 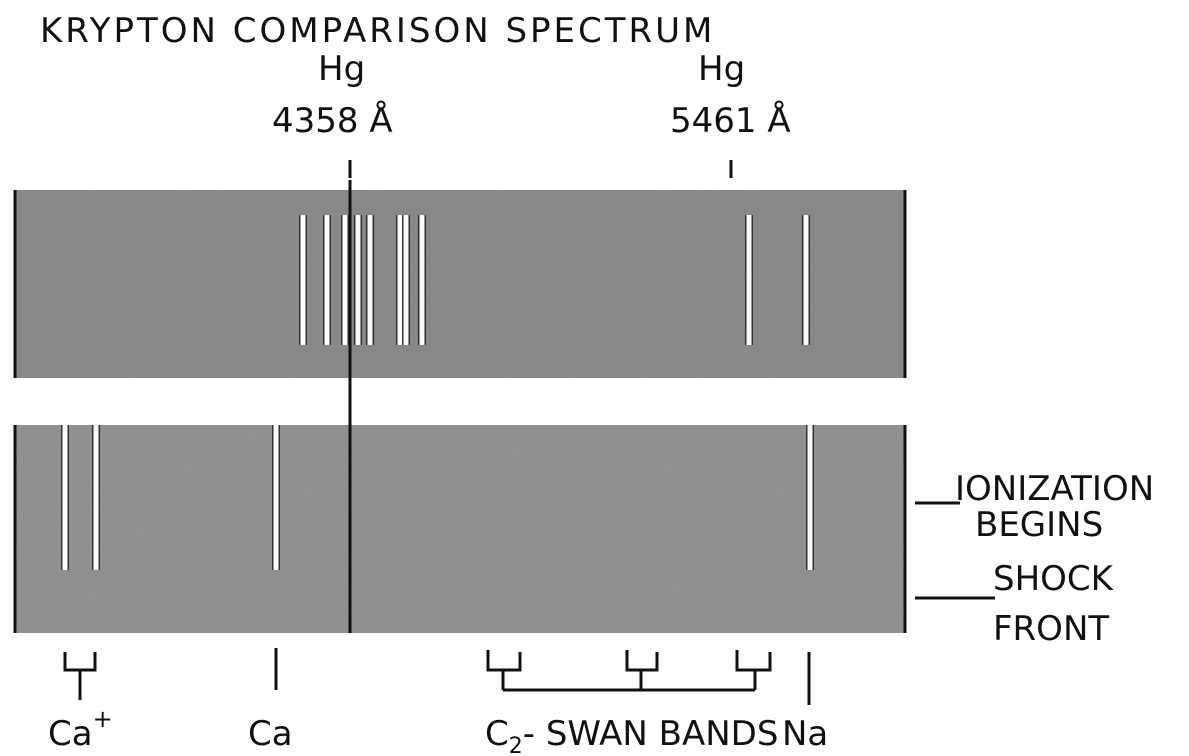 What do you see at coordinates (70, 734) in the screenshot?
I see `label-text: Ca` at bounding box center [70, 734].